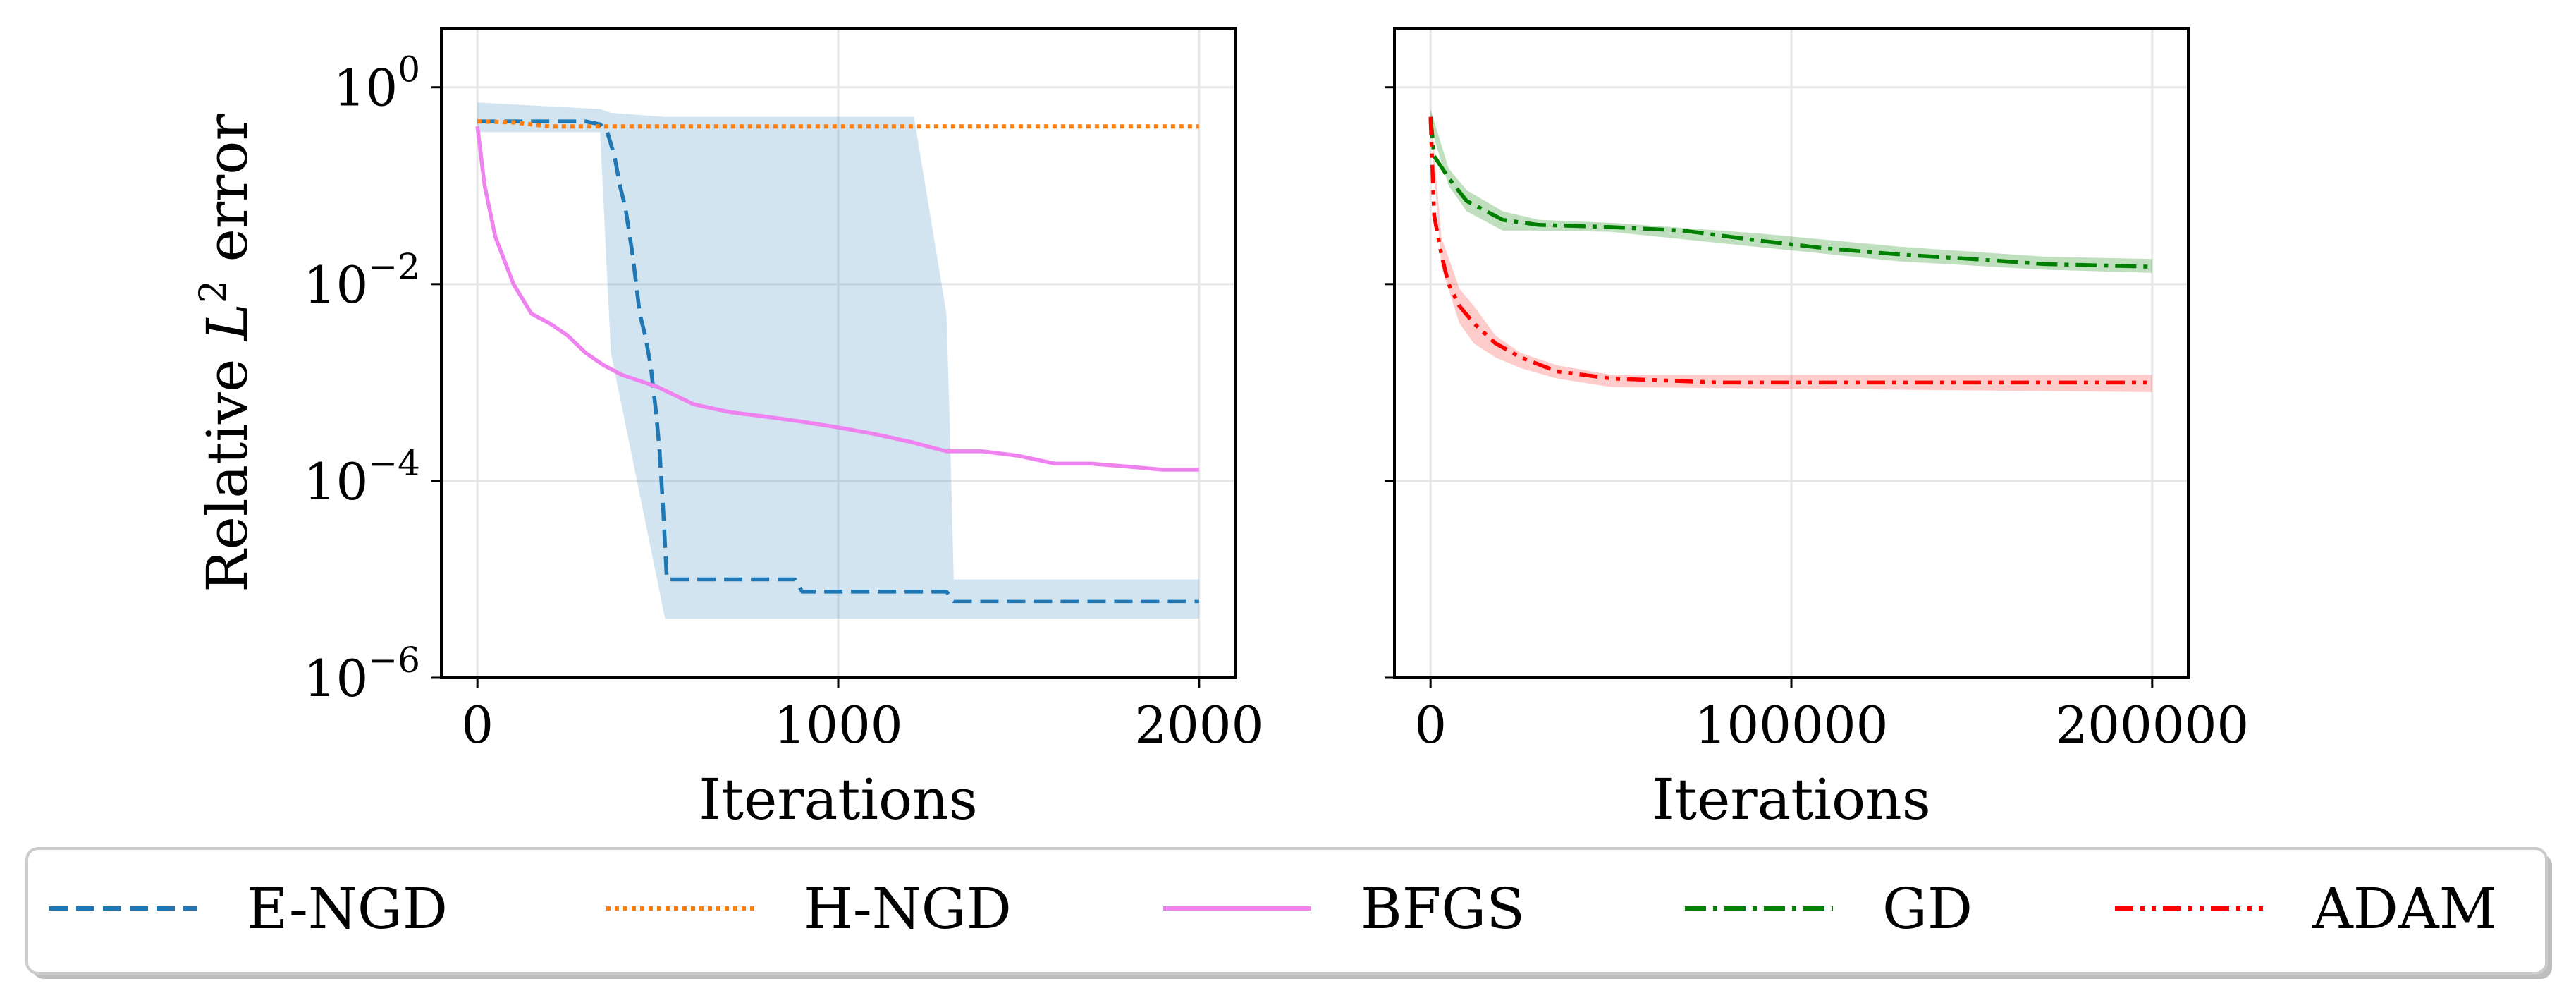 This screenshot has height=998, width=2576. What do you see at coordinates (837, 299) in the screenshot?
I see `series-bfgs` at bounding box center [837, 299].